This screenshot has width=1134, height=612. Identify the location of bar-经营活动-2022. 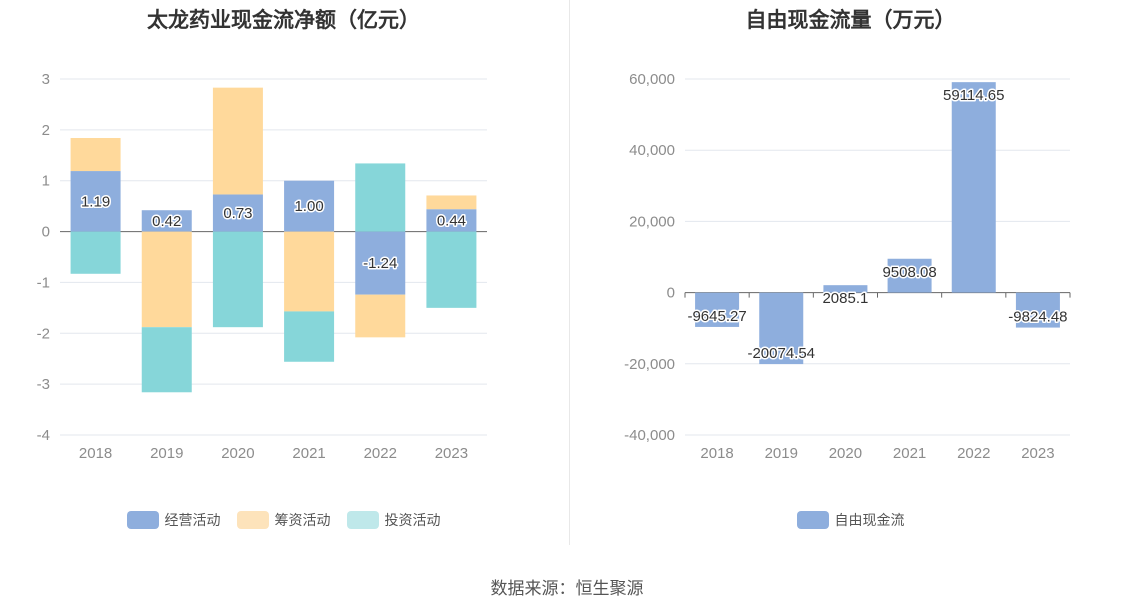
(380, 263).